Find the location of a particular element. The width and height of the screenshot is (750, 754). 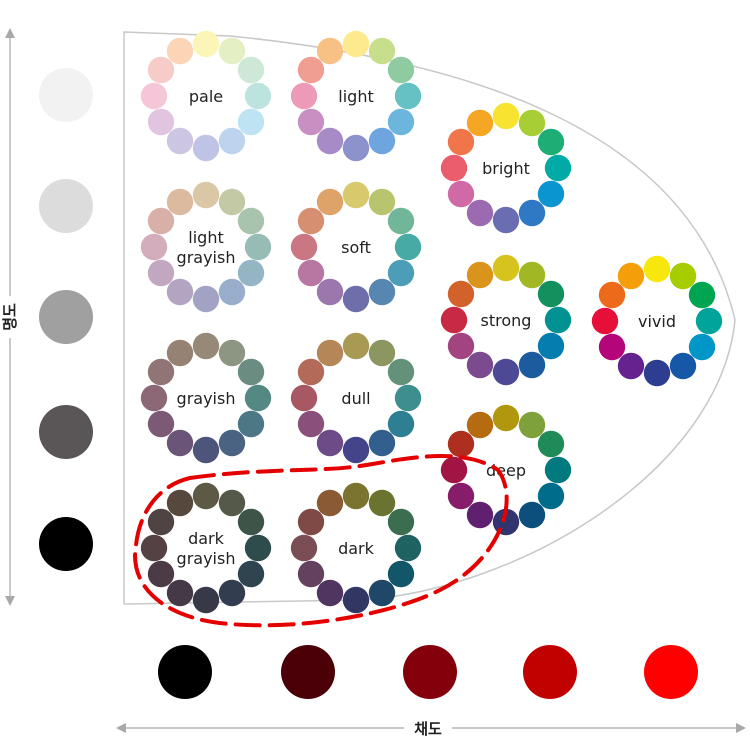

tone-label: pale is located at coordinates (206, 96).